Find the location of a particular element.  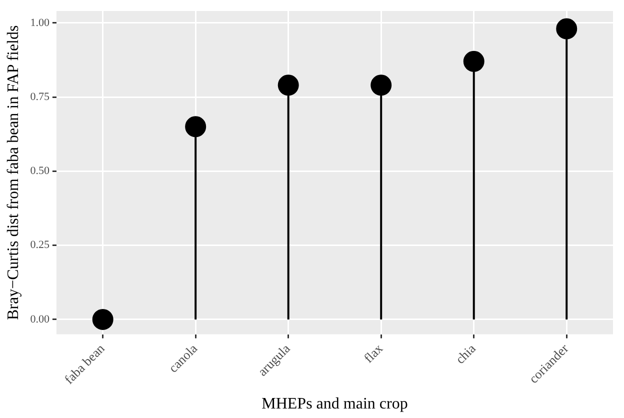

y-tick-label: 0.50 is located at coordinates (40, 171).